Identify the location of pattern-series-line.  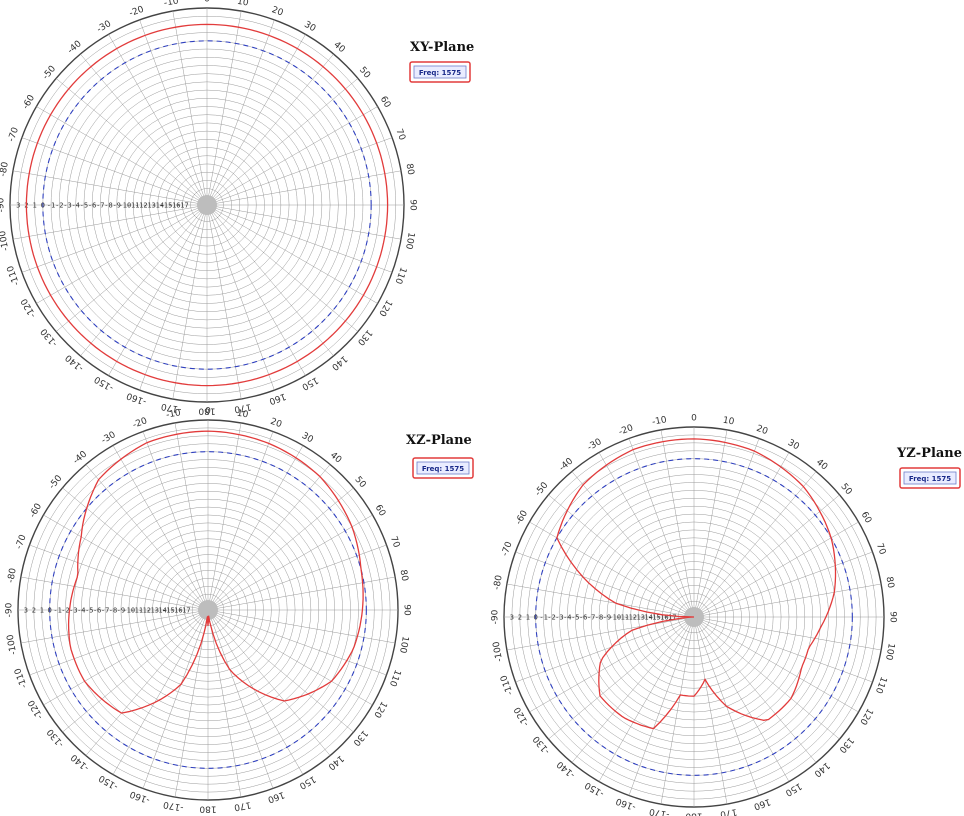
(215, 572).